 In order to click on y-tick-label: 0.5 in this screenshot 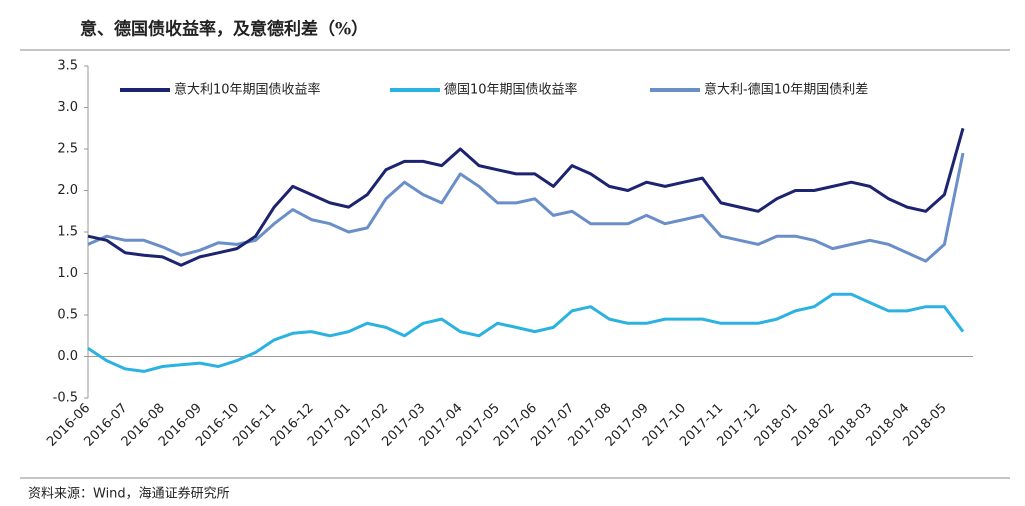, I will do `click(67, 315)`.